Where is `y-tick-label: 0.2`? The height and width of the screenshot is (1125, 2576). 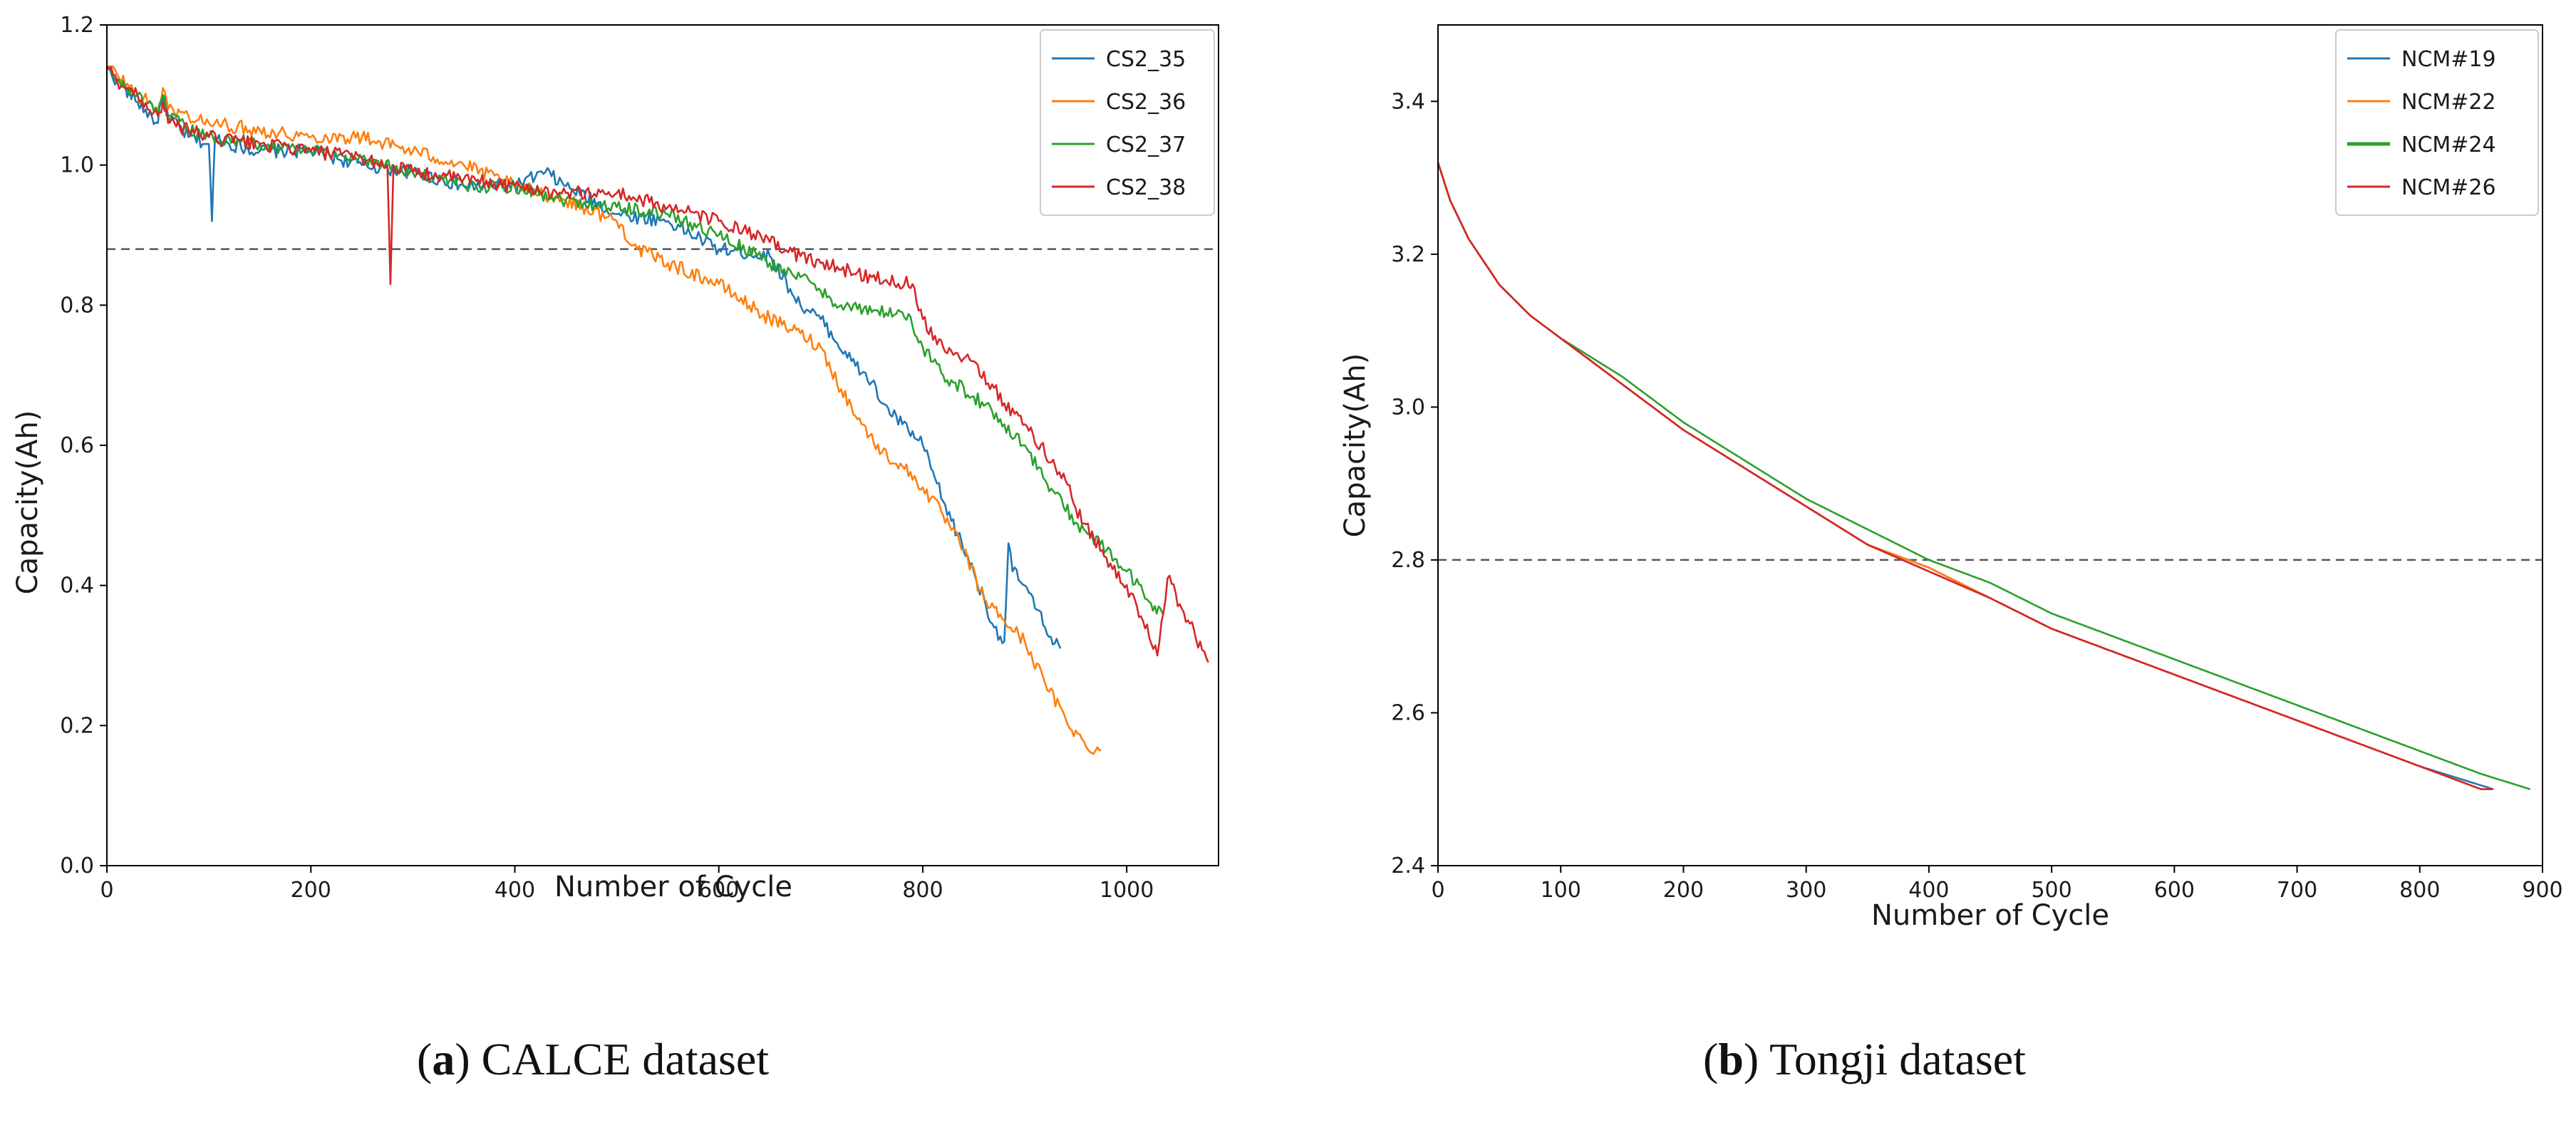 y-tick-label: 0.2 is located at coordinates (77, 725).